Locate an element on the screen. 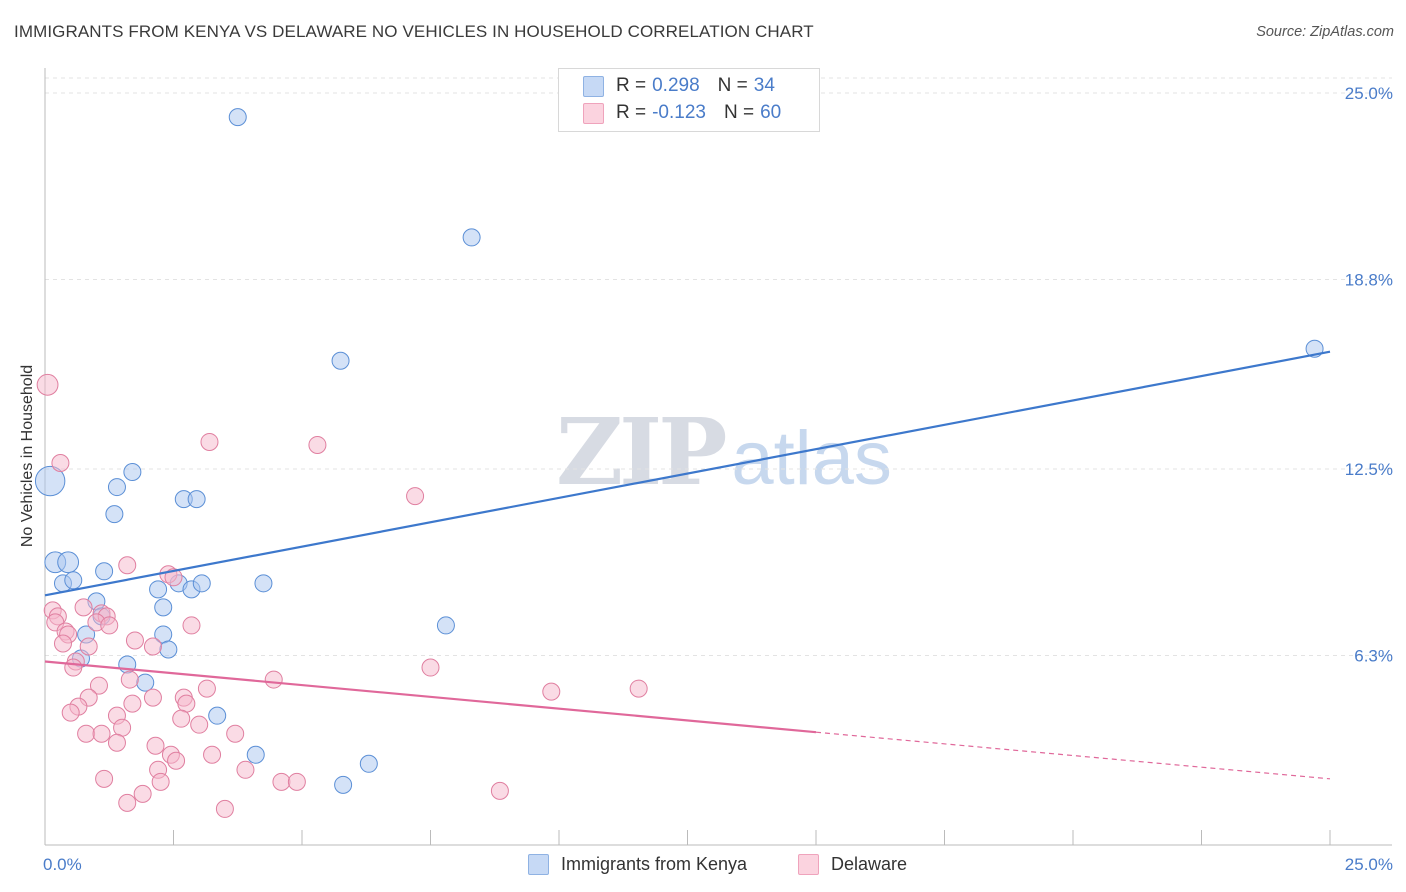 This screenshot has width=1406, height=892. y-tick-label: 12.5% is located at coordinates (1369, 469).